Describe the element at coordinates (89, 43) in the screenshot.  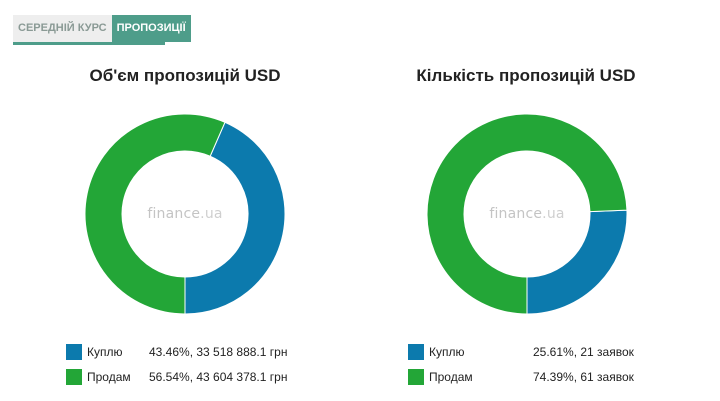
I see `tab-underline` at that location.